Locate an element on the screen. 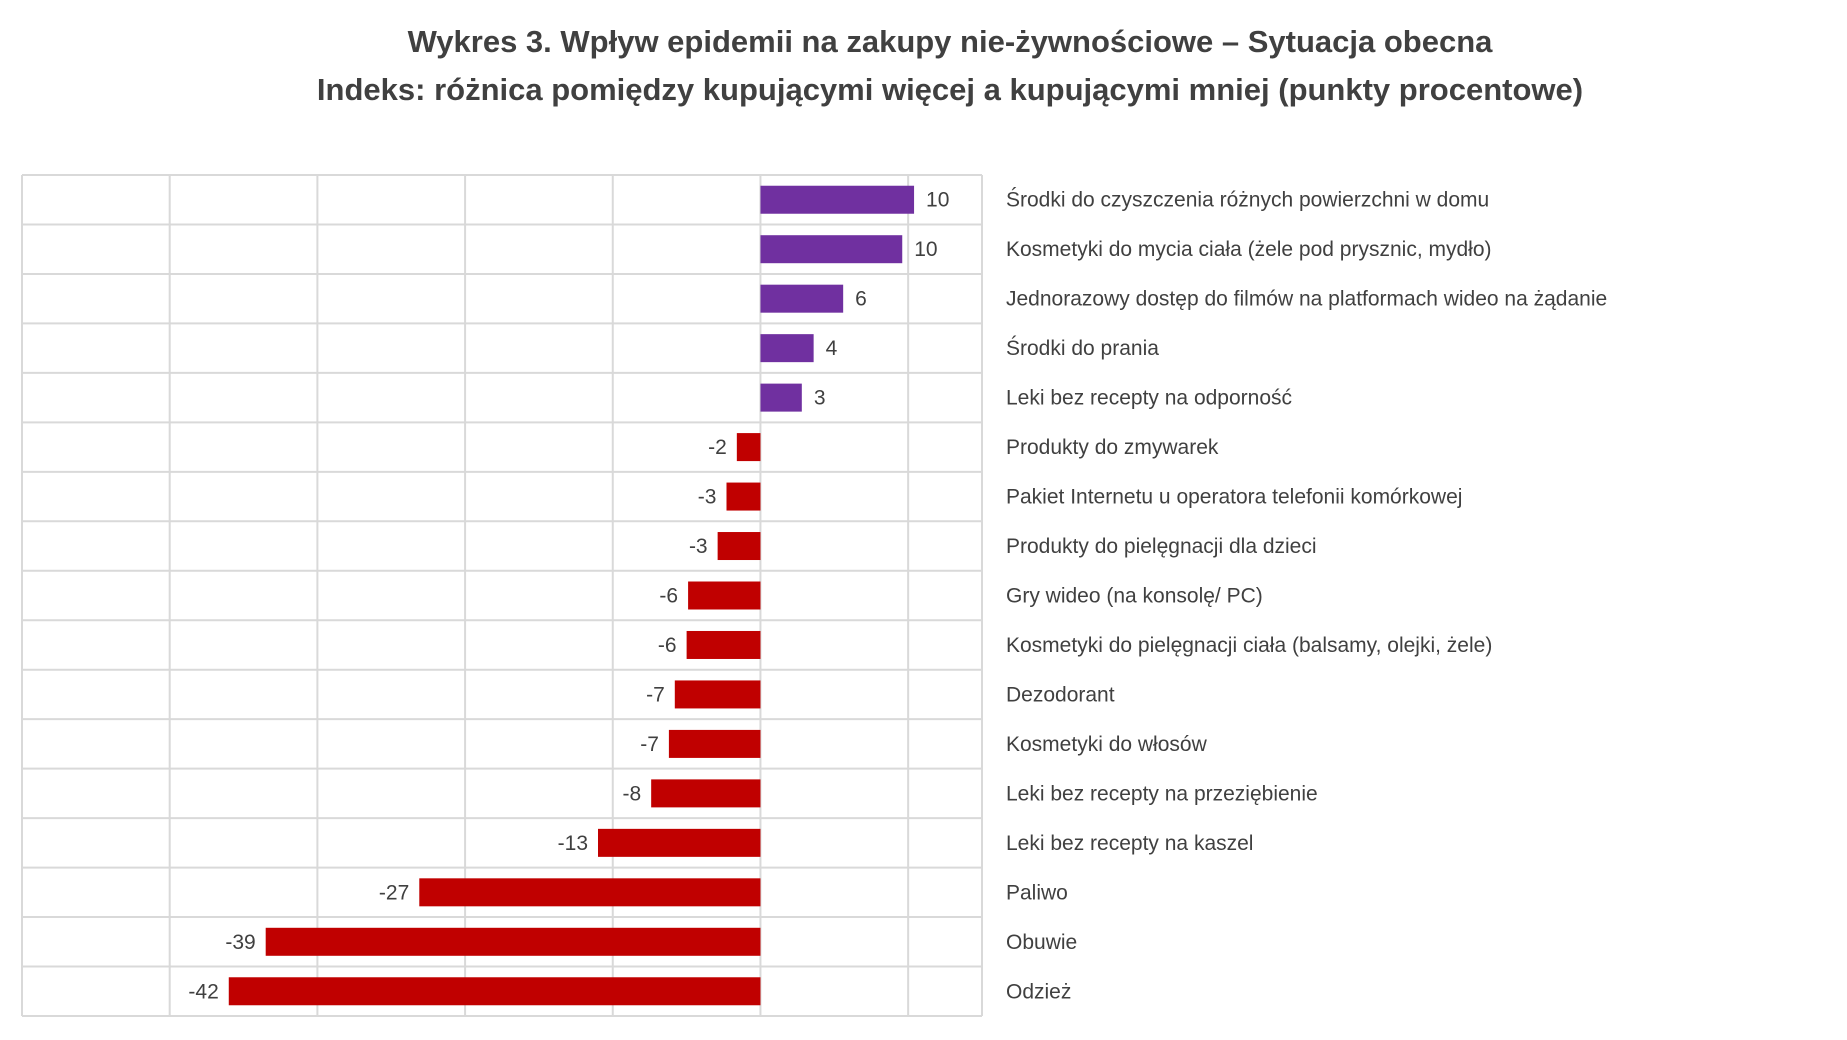  category-label: Kosmetyki do włosów is located at coordinates (1107, 744).